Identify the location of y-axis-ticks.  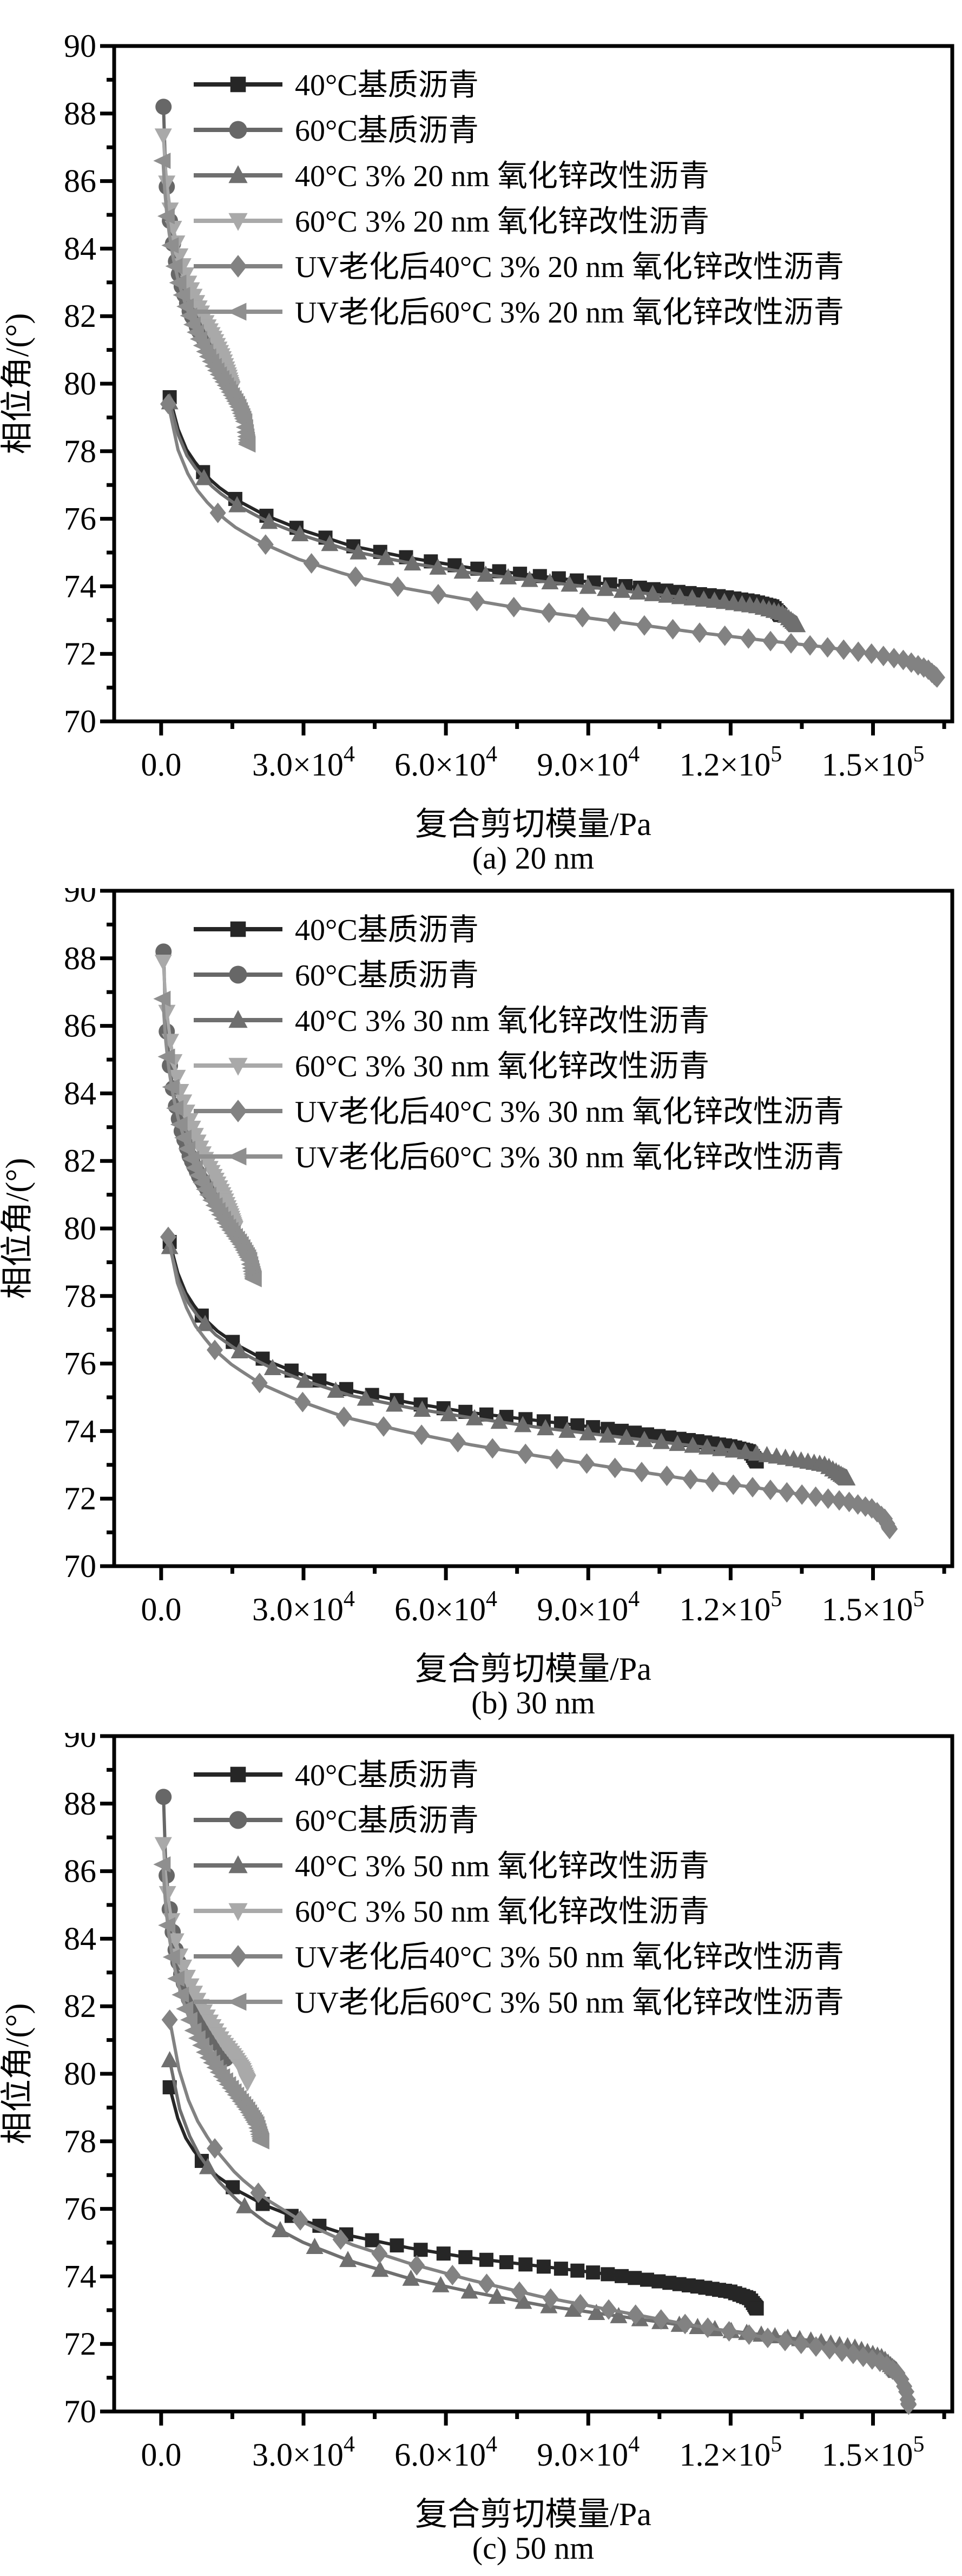
(107, 2074).